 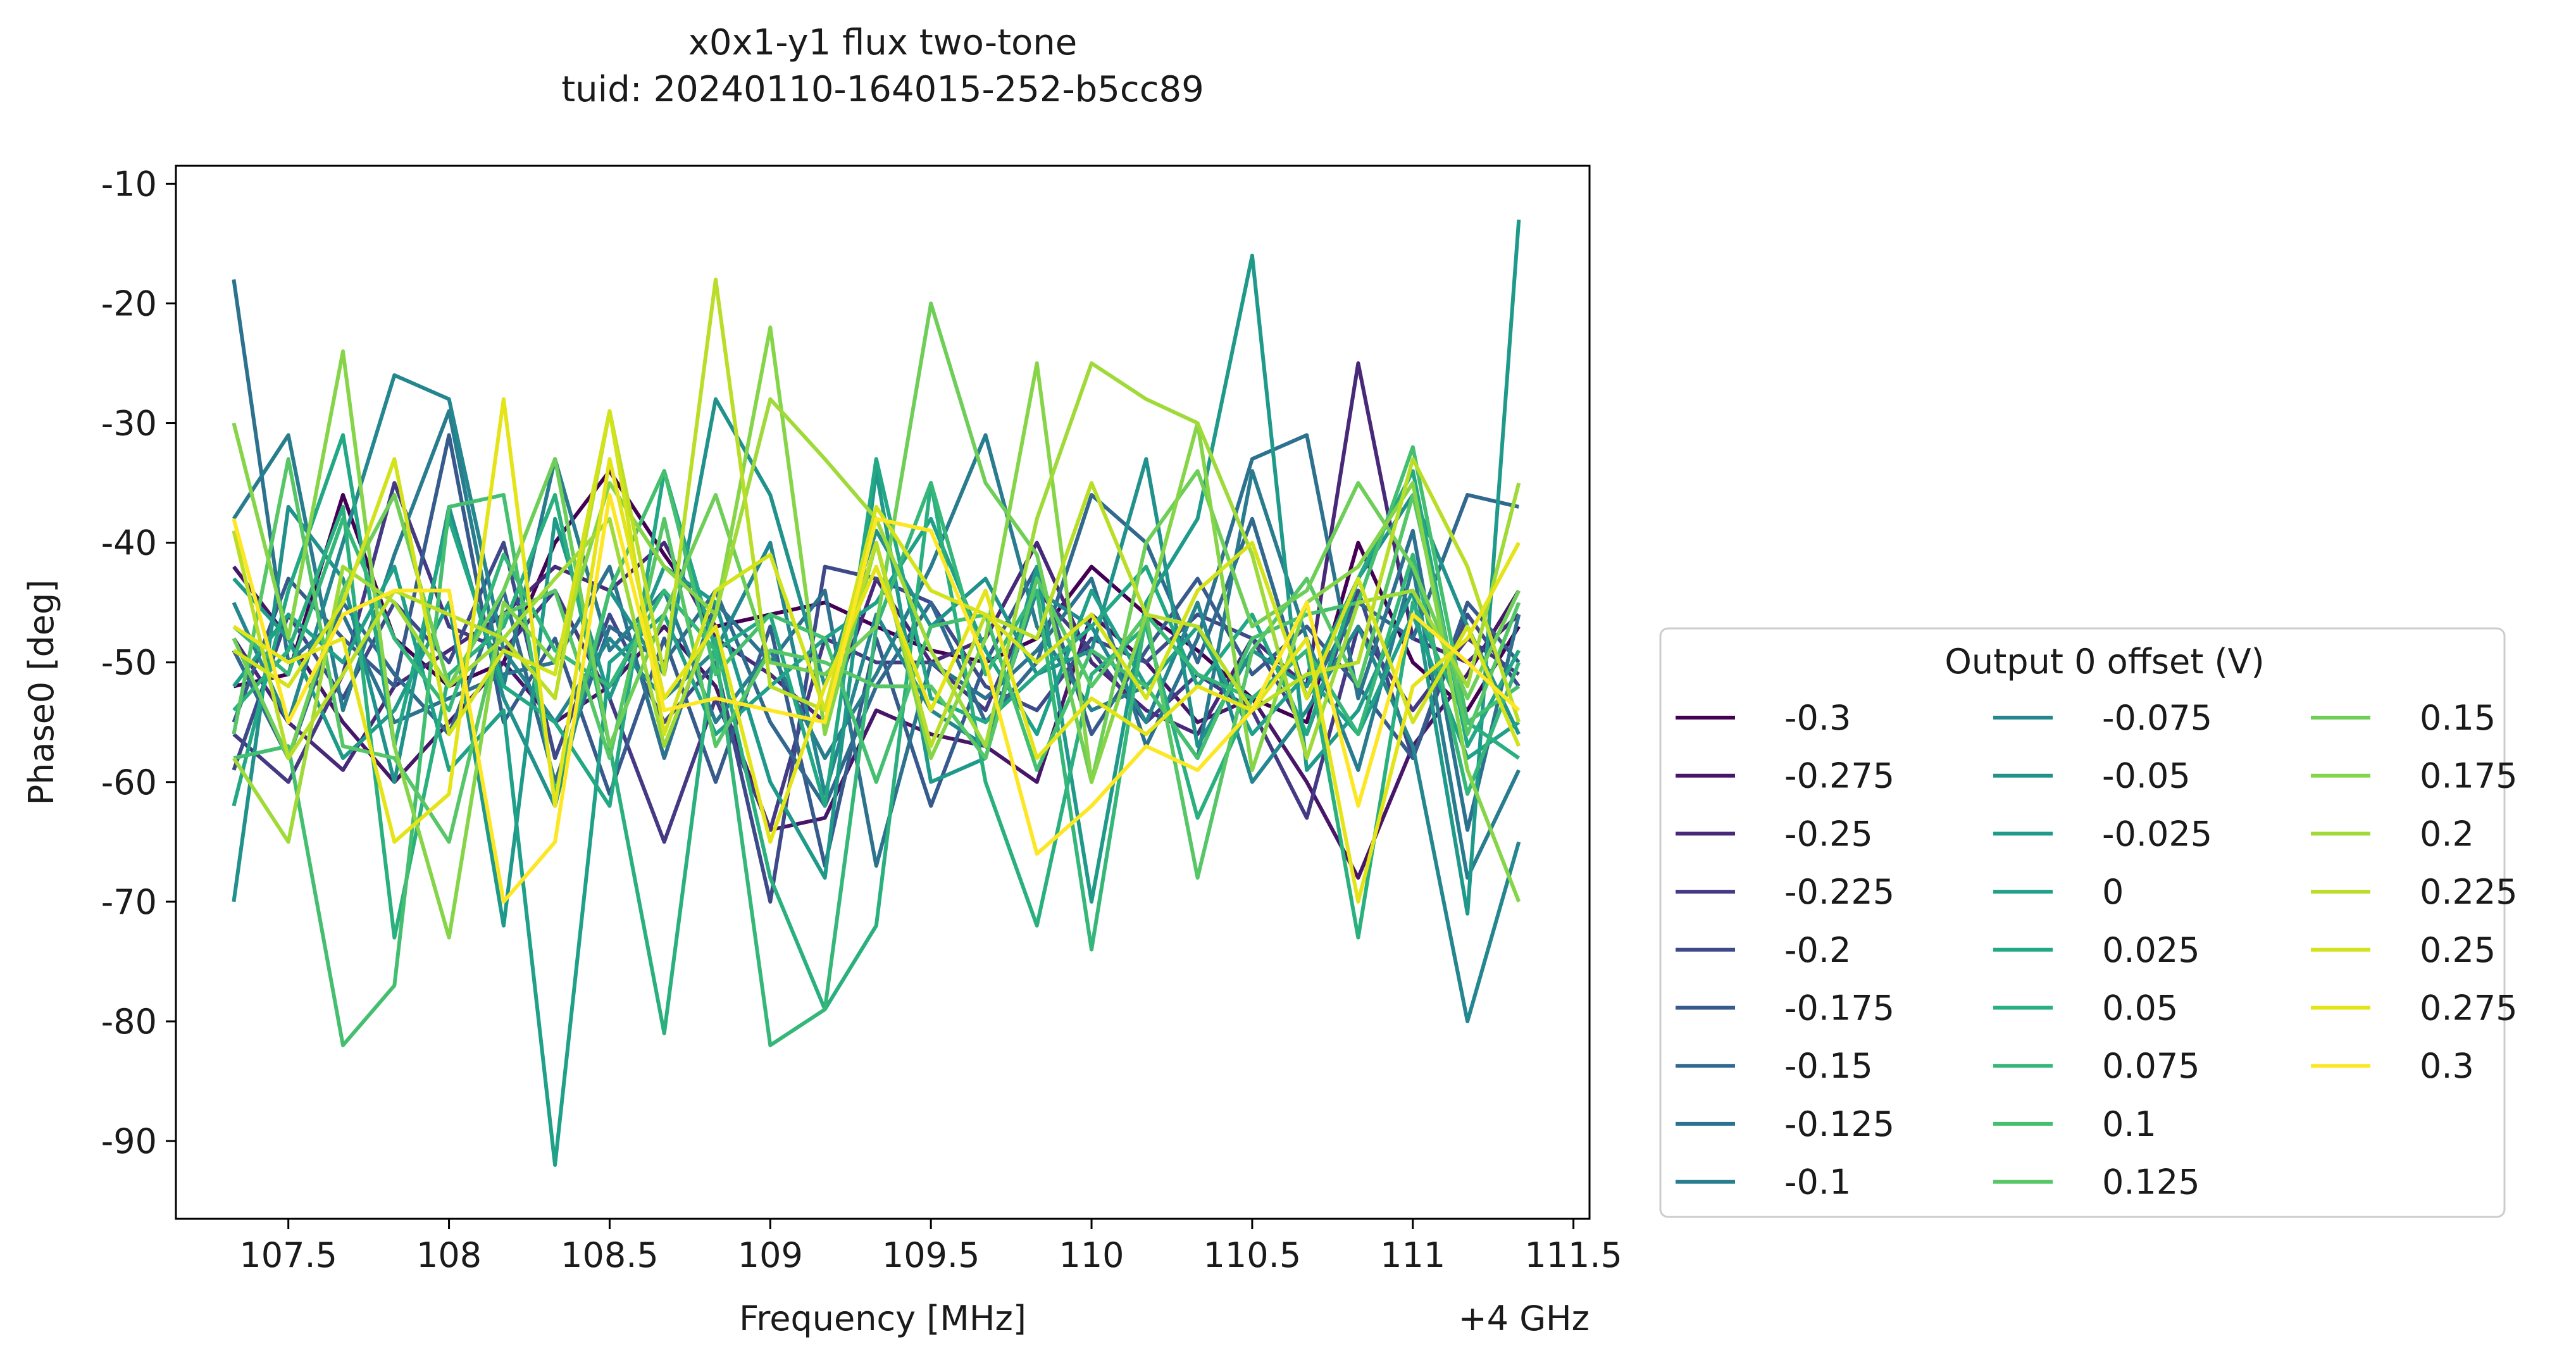 What do you see at coordinates (129, 782) in the screenshot?
I see `y-tick-label: -60` at bounding box center [129, 782].